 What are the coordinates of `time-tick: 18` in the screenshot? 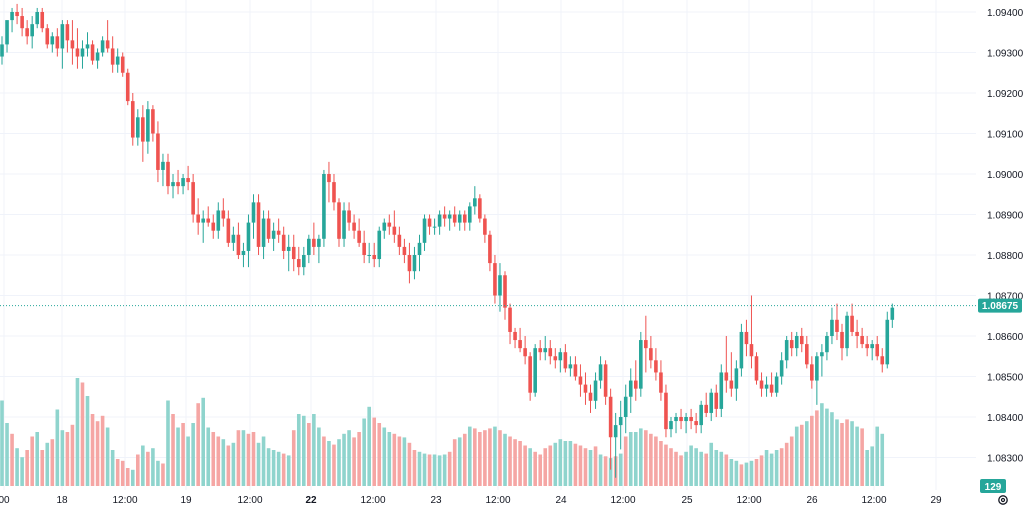 It's located at (62, 500).